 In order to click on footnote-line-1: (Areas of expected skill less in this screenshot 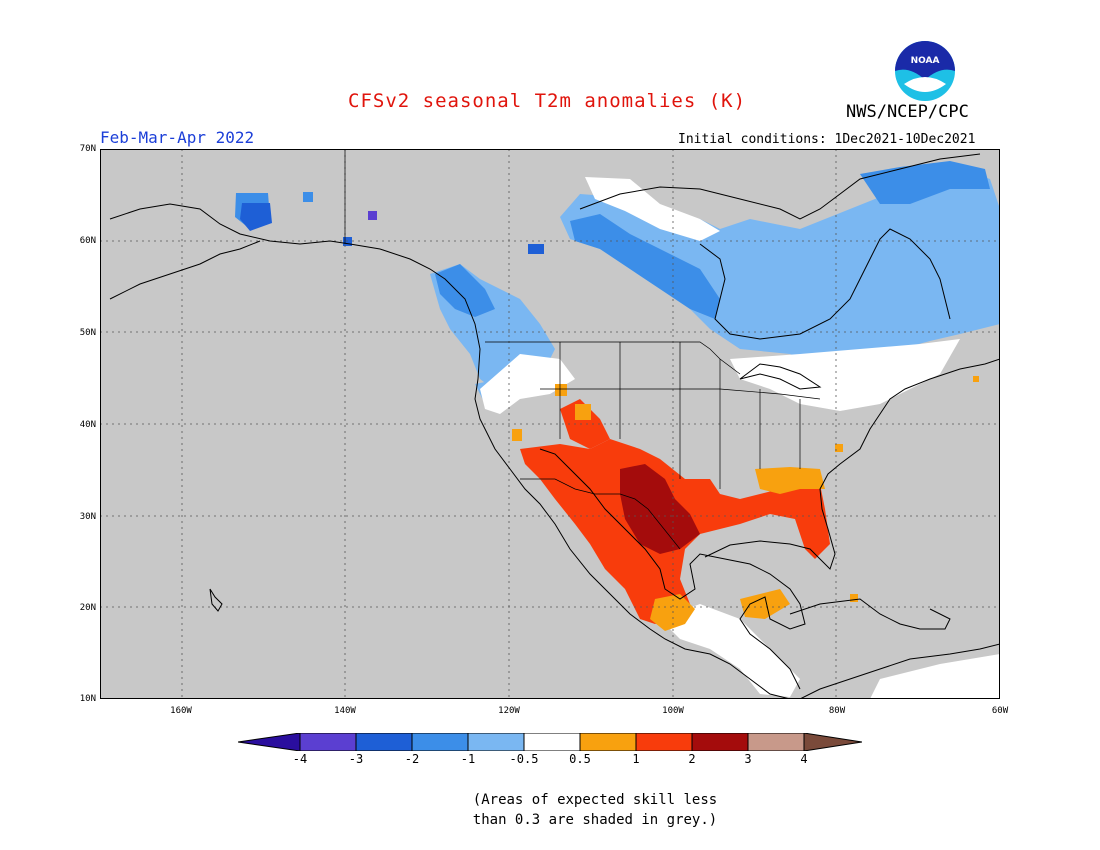, I will do `click(595, 800)`.